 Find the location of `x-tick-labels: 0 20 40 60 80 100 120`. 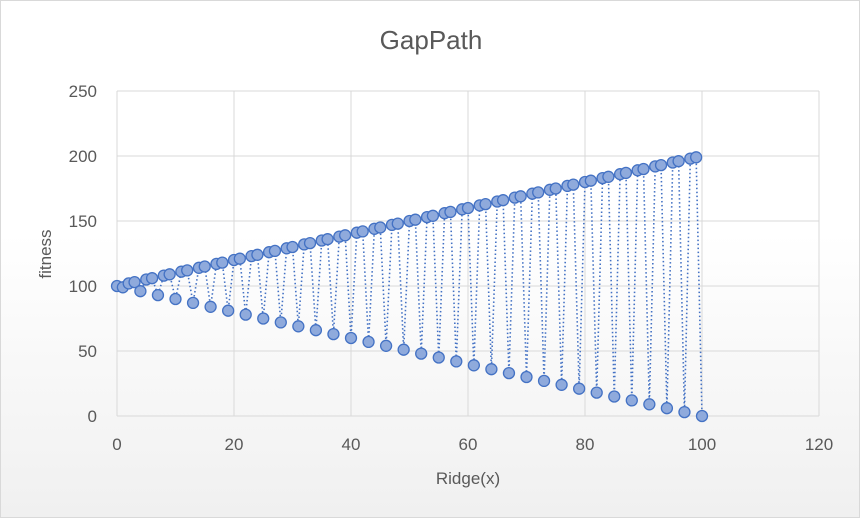

x-tick-labels: 0 20 40 60 80 100 120 is located at coordinates (472, 444).